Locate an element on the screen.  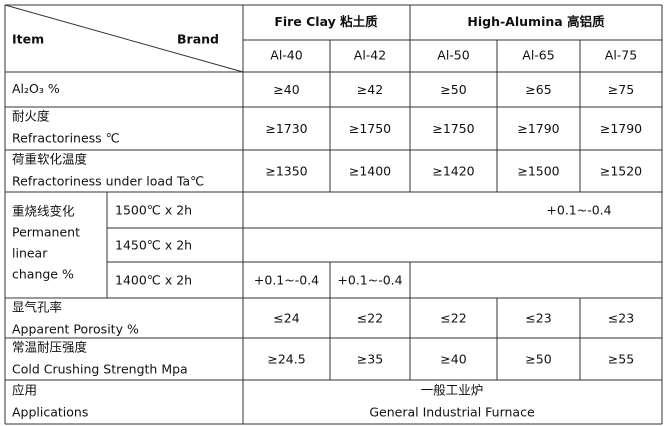
brand: Al-42 is located at coordinates (370, 55).